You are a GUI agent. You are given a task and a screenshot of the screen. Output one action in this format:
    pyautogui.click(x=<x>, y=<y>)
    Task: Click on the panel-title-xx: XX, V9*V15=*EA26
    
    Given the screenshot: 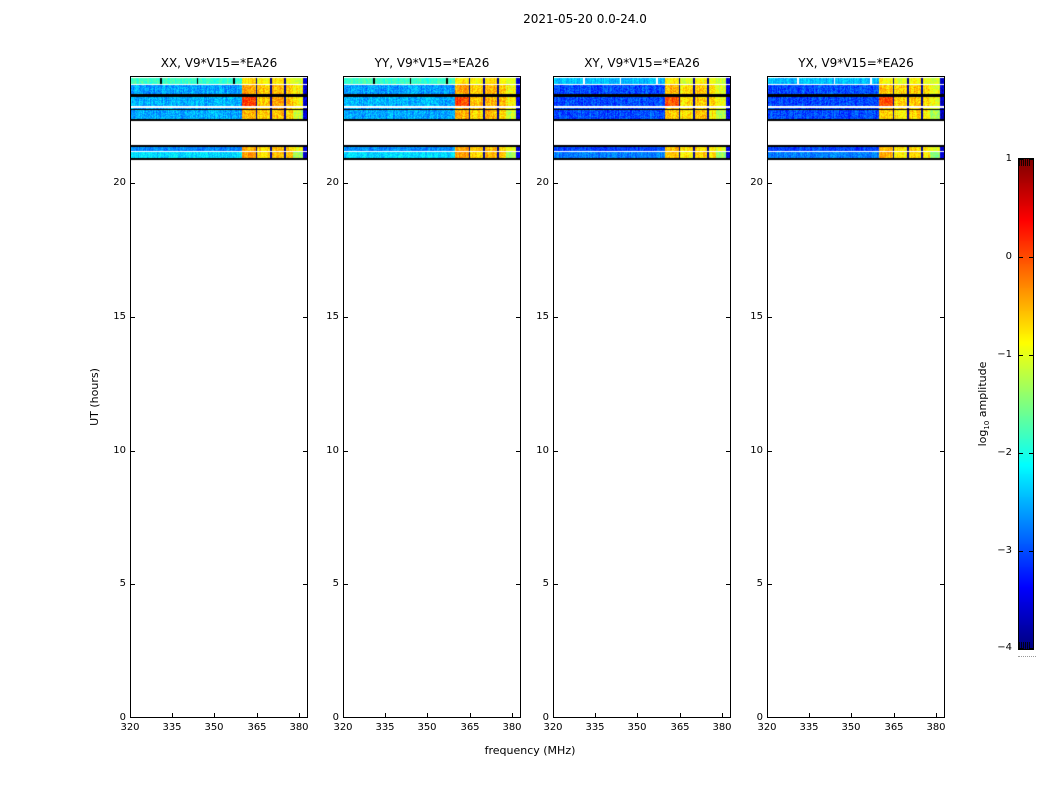 What is the action you would take?
    pyautogui.click(x=219, y=63)
    